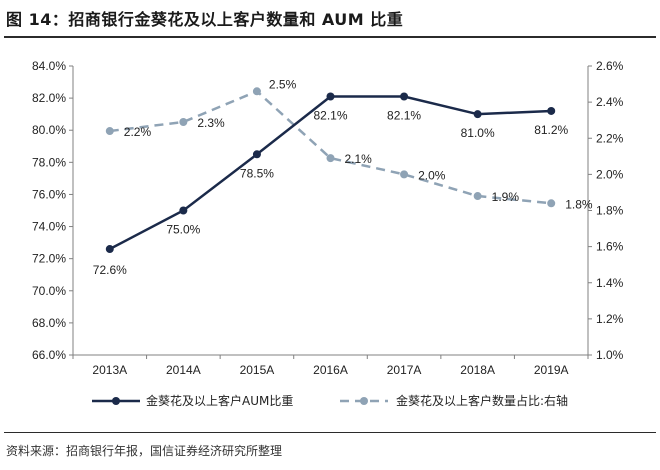 The image size is (660, 470). I want to click on figure-title: 图 14：招商银行金葵花及以上客户数量和 AUM 比重, so click(205, 19).